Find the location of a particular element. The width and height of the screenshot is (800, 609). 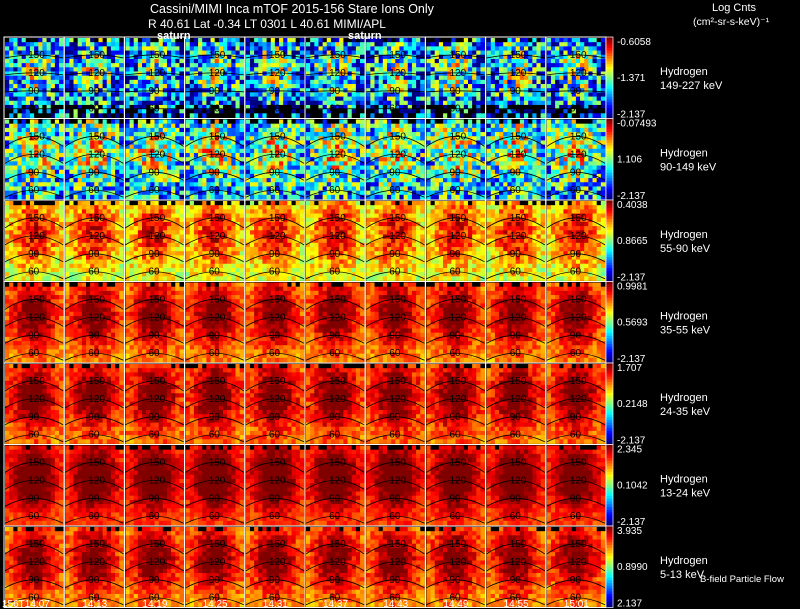

colorbar: -0.07493 1.106 -2.137 is located at coordinates (631, 160).